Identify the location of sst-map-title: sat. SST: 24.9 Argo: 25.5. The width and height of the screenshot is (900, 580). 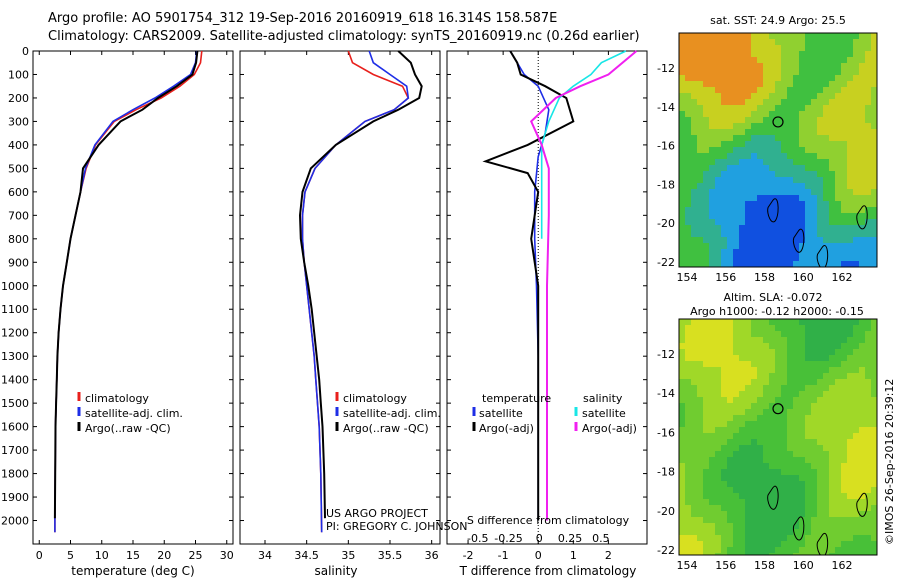
(778, 20).